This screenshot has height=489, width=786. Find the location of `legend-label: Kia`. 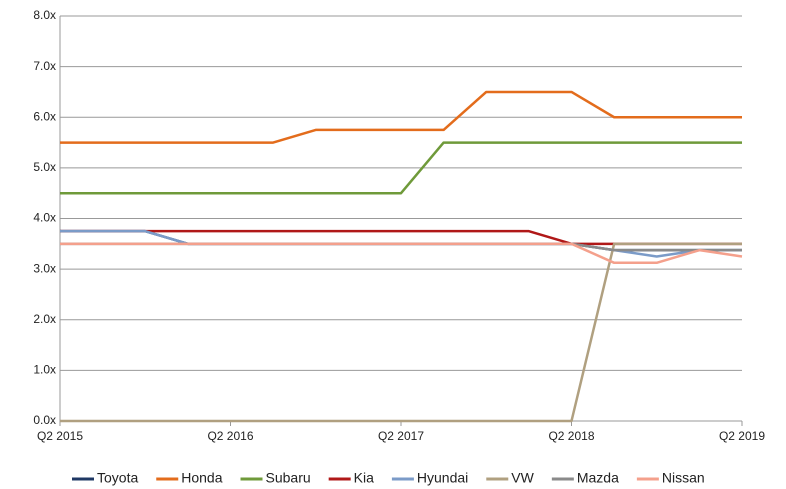

legend-label: Kia is located at coordinates (364, 478).